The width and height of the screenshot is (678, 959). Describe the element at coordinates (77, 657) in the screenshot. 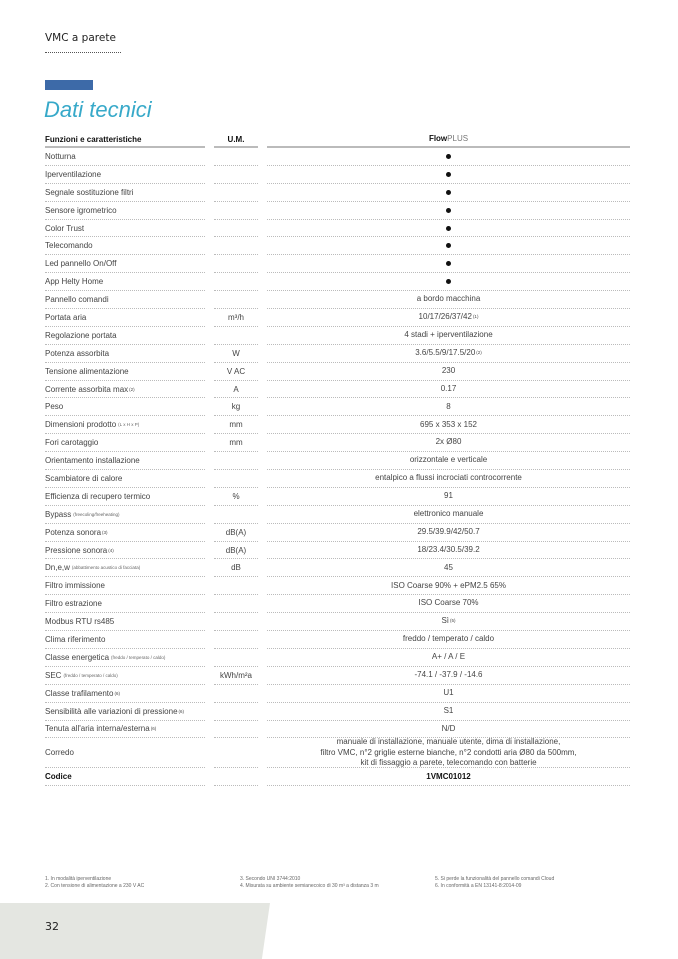

I see `label-text: Classe energetica` at that location.